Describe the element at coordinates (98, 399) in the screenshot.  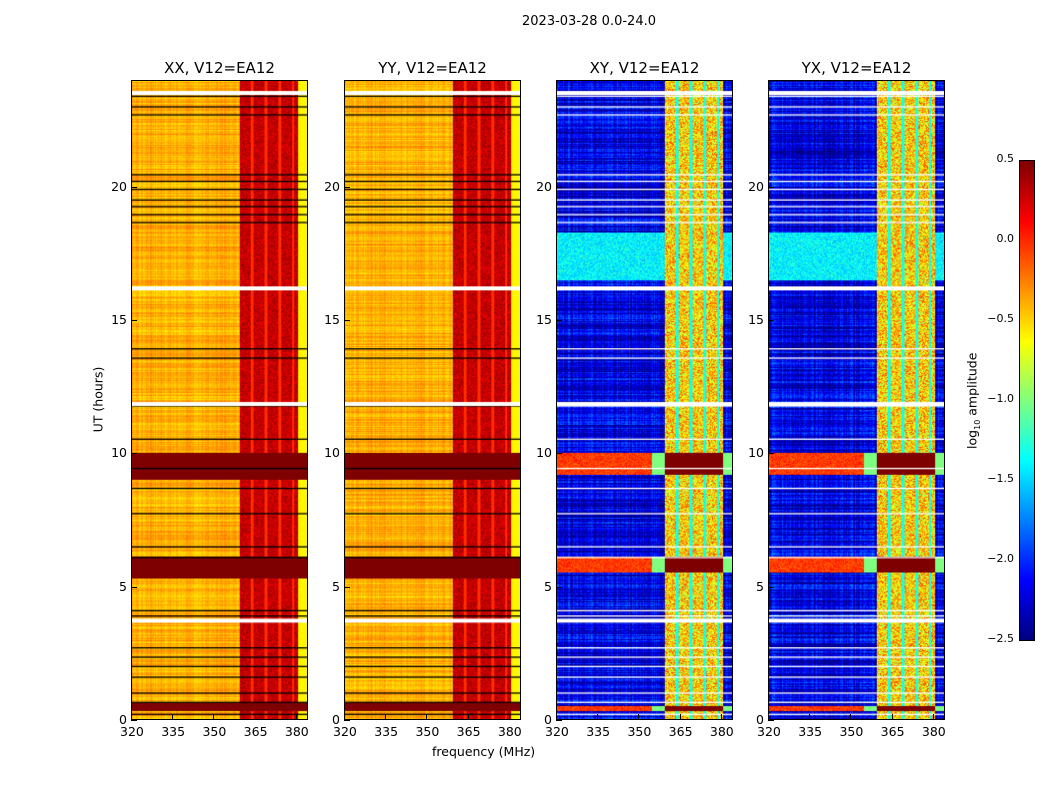
I see `y-axis-label: UT (hours)` at that location.